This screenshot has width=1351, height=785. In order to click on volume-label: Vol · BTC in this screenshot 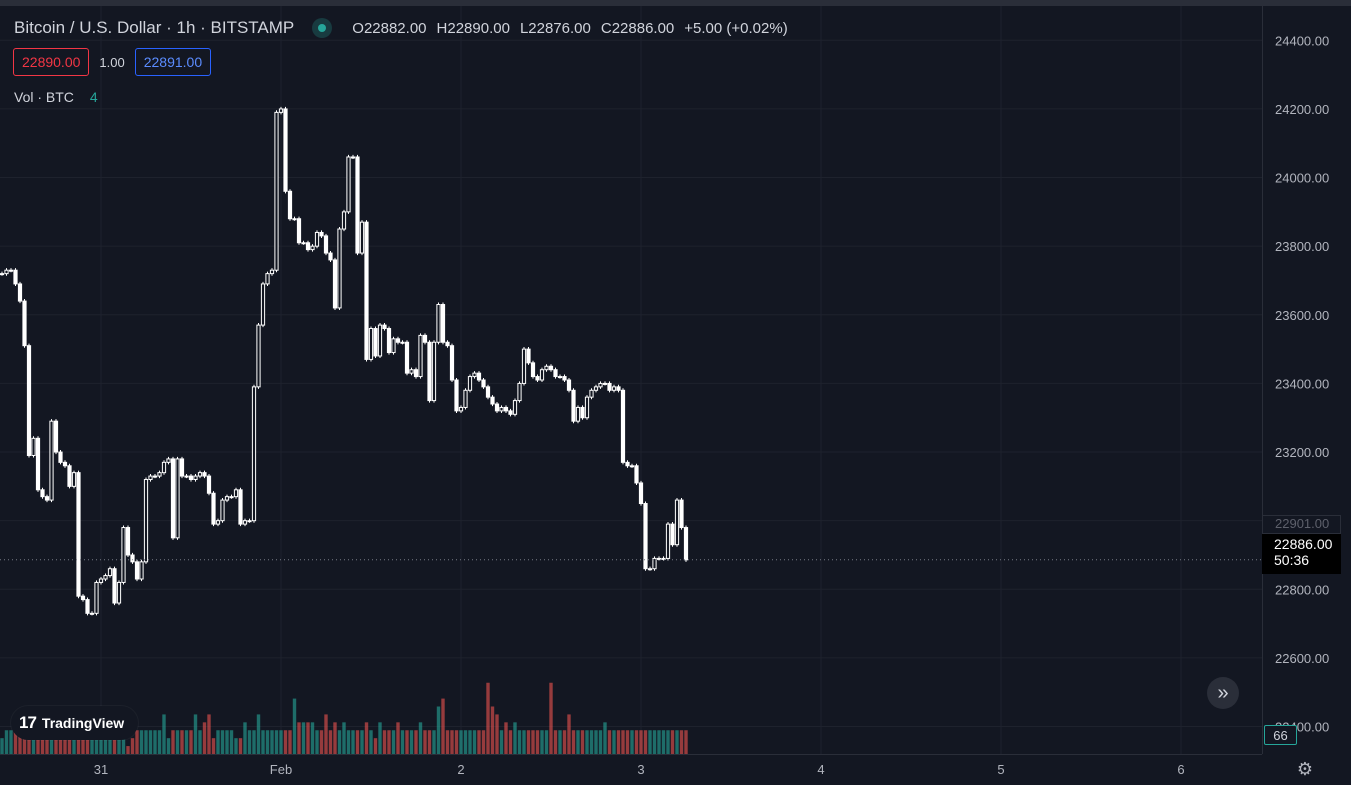, I will do `click(44, 97)`.